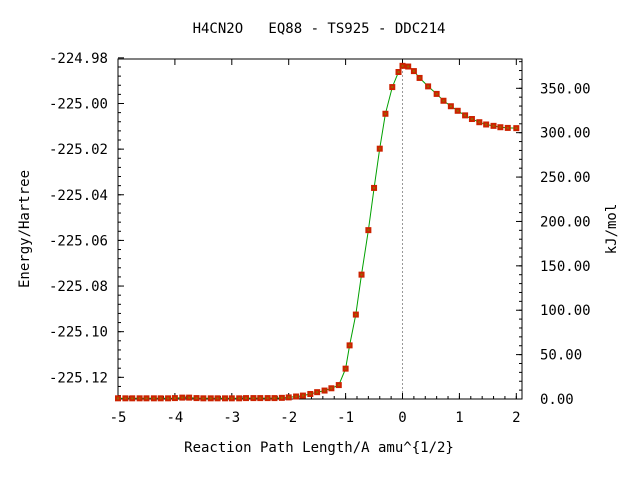  What do you see at coordinates (565, 89) in the screenshot?
I see `y2-tick-label: 350.00` at bounding box center [565, 89].